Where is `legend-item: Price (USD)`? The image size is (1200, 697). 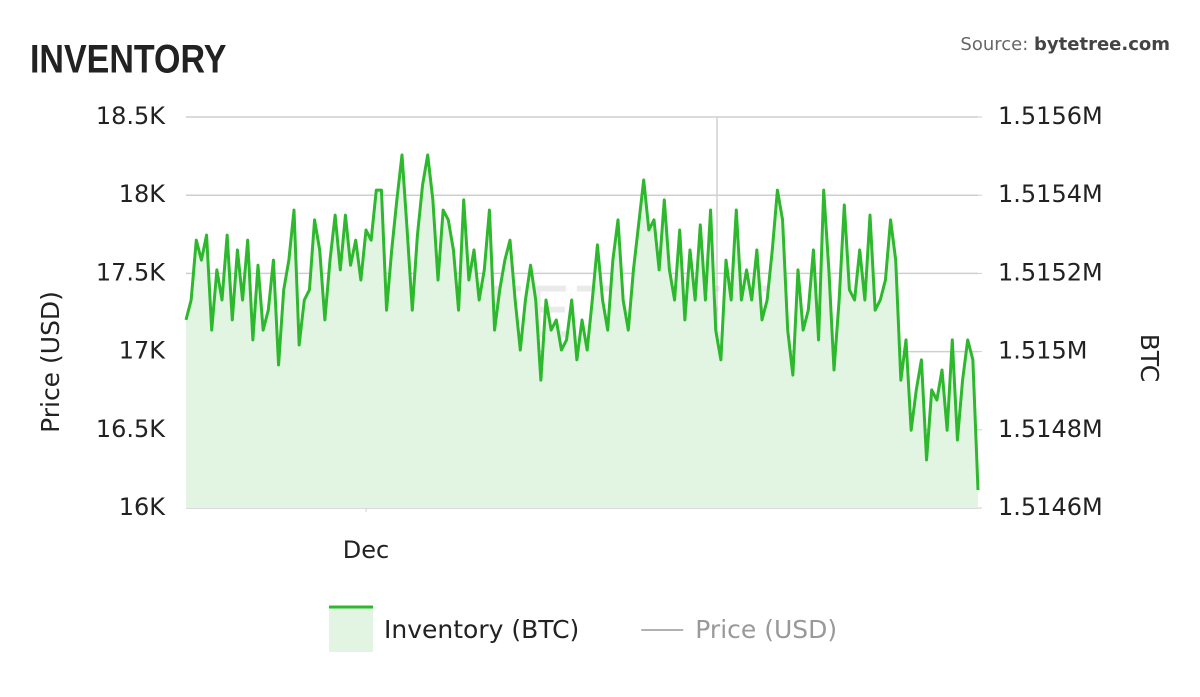
legend-item: Price (USD) is located at coordinates (739, 629).